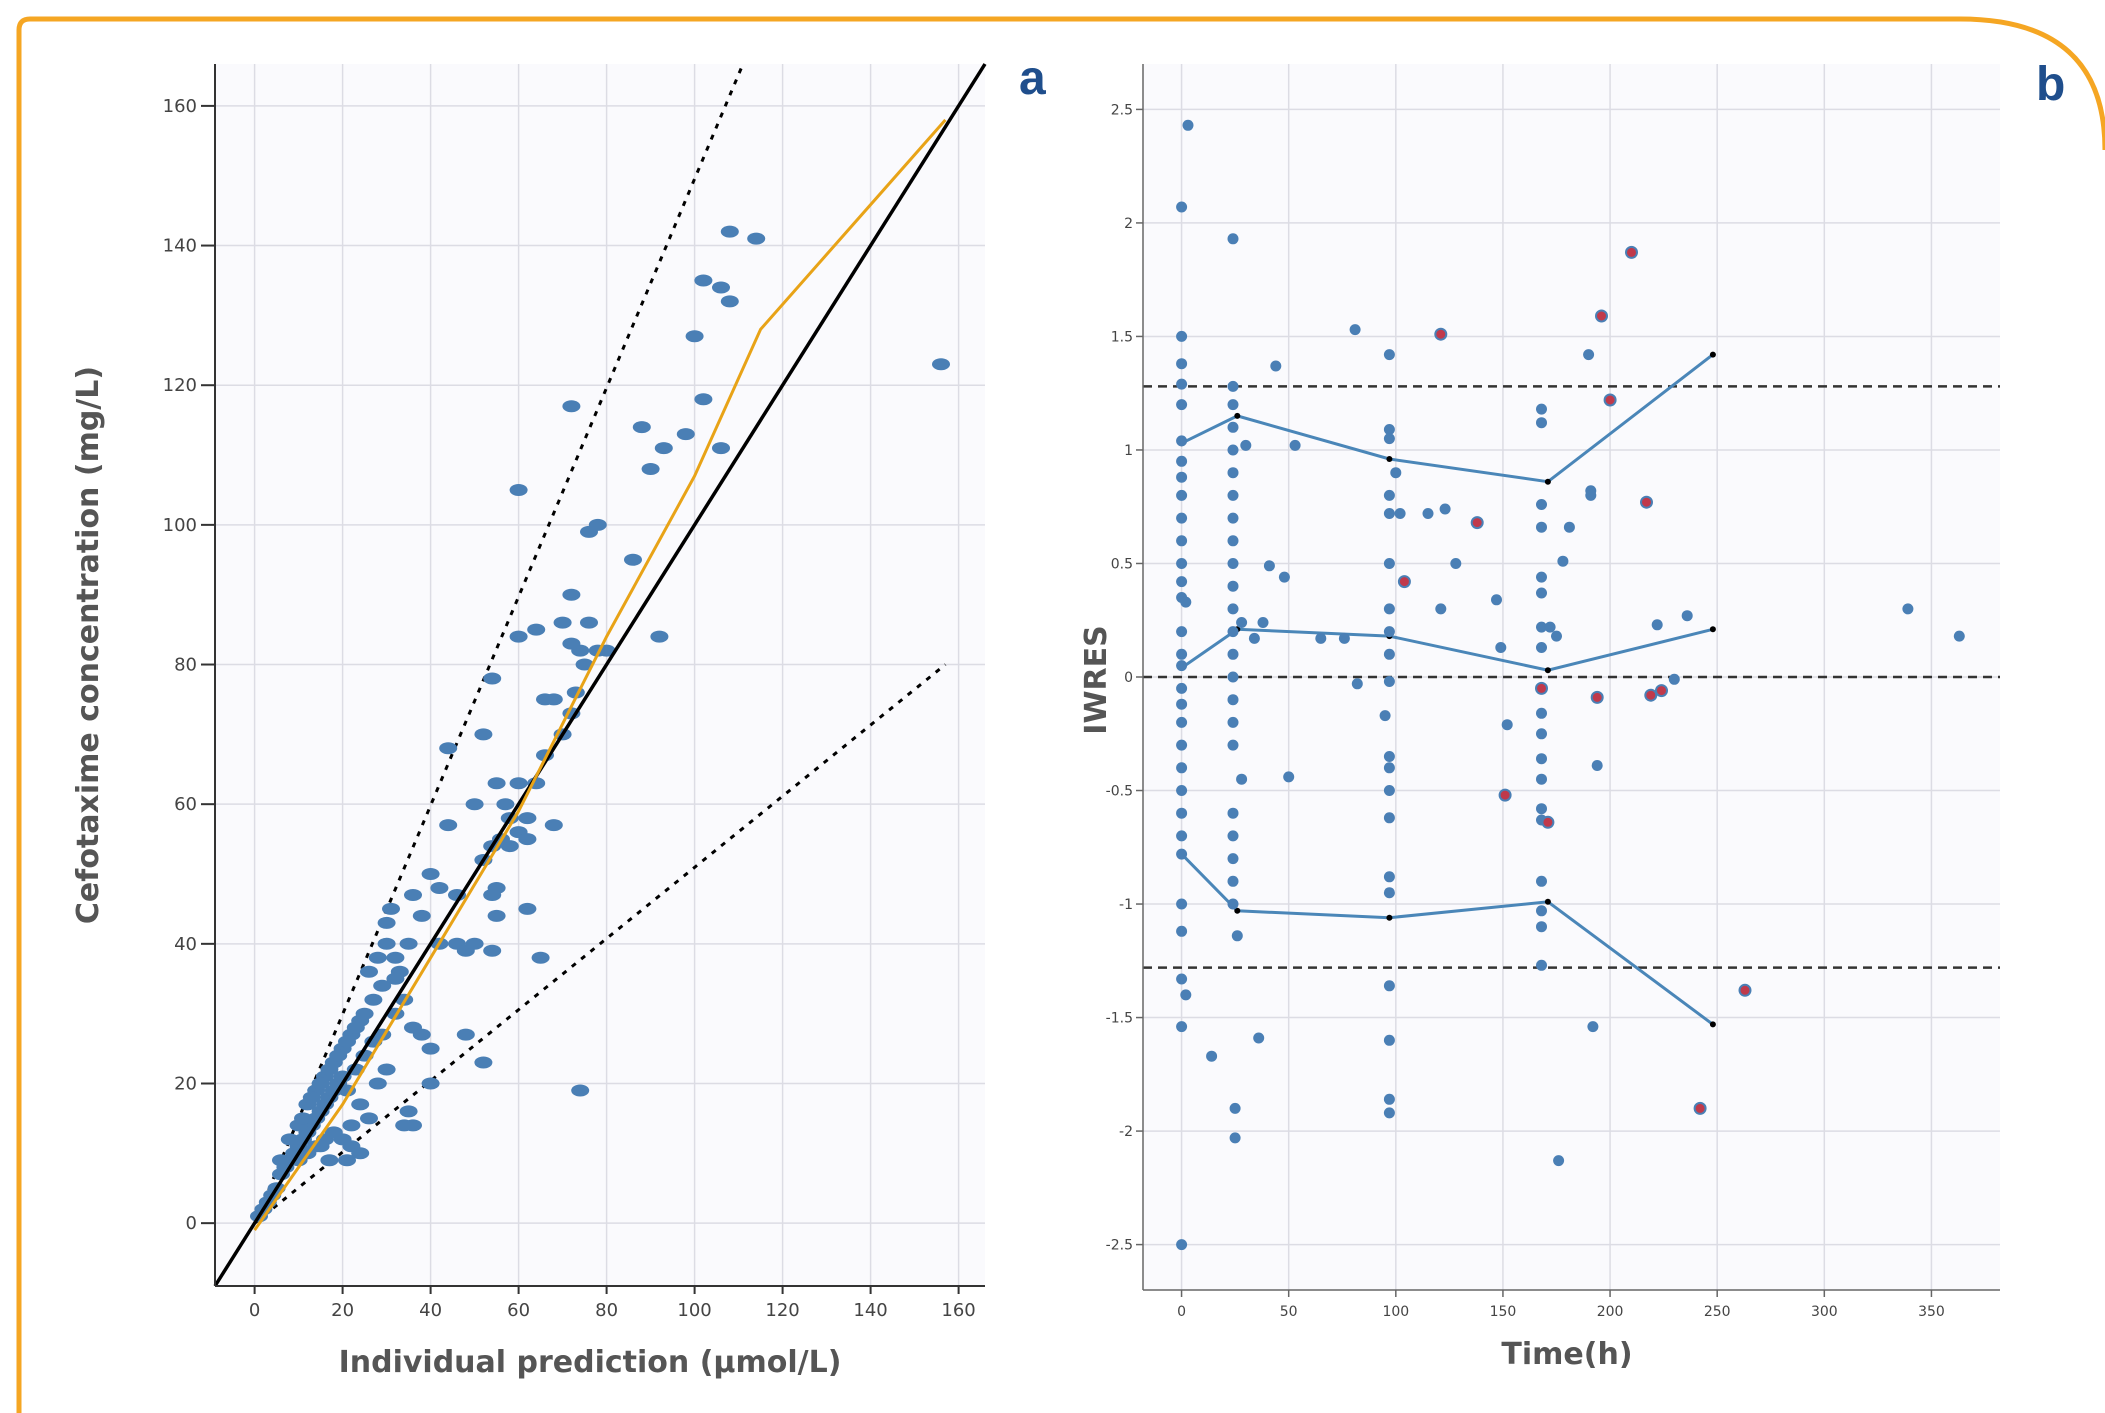 Image resolution: width=2105 pixels, height=1413 pixels. What do you see at coordinates (185, 1083) in the screenshot?
I see `panel-a-y-tick-label: 20` at bounding box center [185, 1083].